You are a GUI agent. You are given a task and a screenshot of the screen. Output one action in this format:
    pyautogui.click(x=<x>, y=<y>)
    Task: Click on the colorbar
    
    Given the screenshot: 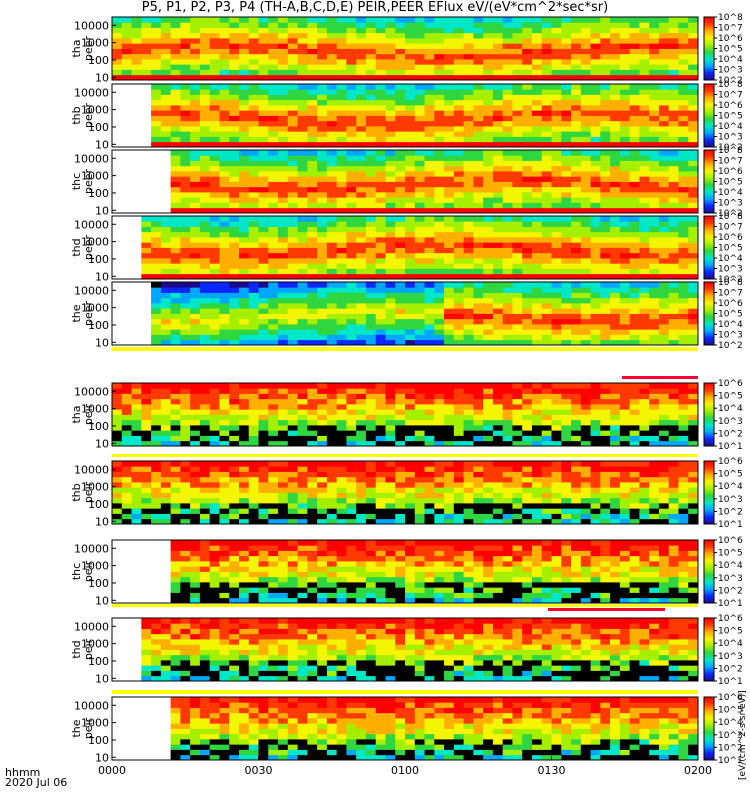 What is the action you would take?
    pyautogui.click(x=709, y=313)
    